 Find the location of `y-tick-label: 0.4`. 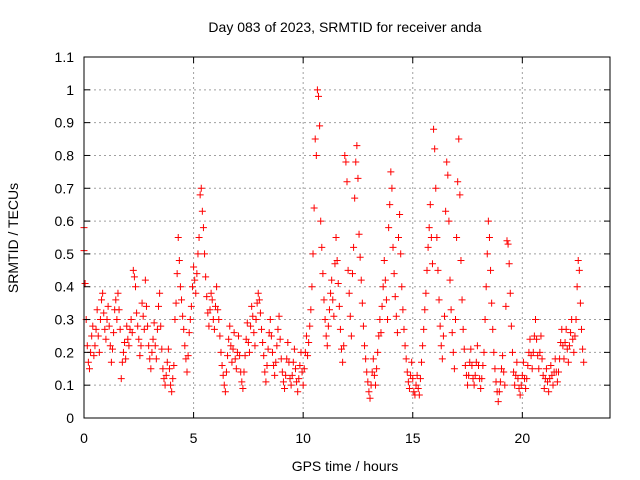

y-tick-label: 0.4 is located at coordinates (65, 287).